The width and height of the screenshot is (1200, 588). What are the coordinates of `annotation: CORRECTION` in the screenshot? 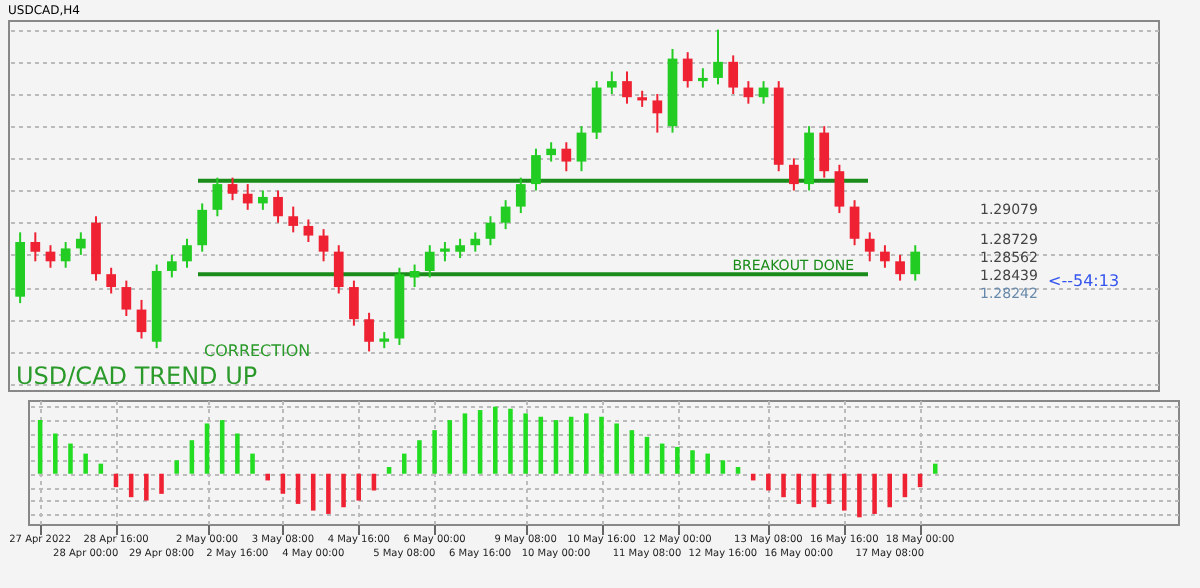 It's located at (257, 351).